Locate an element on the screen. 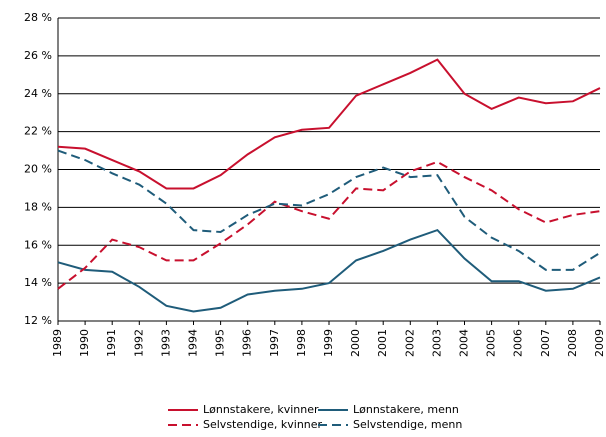 The image size is (606, 437). x-tick-label: 2004 is located at coordinates (464, 343).